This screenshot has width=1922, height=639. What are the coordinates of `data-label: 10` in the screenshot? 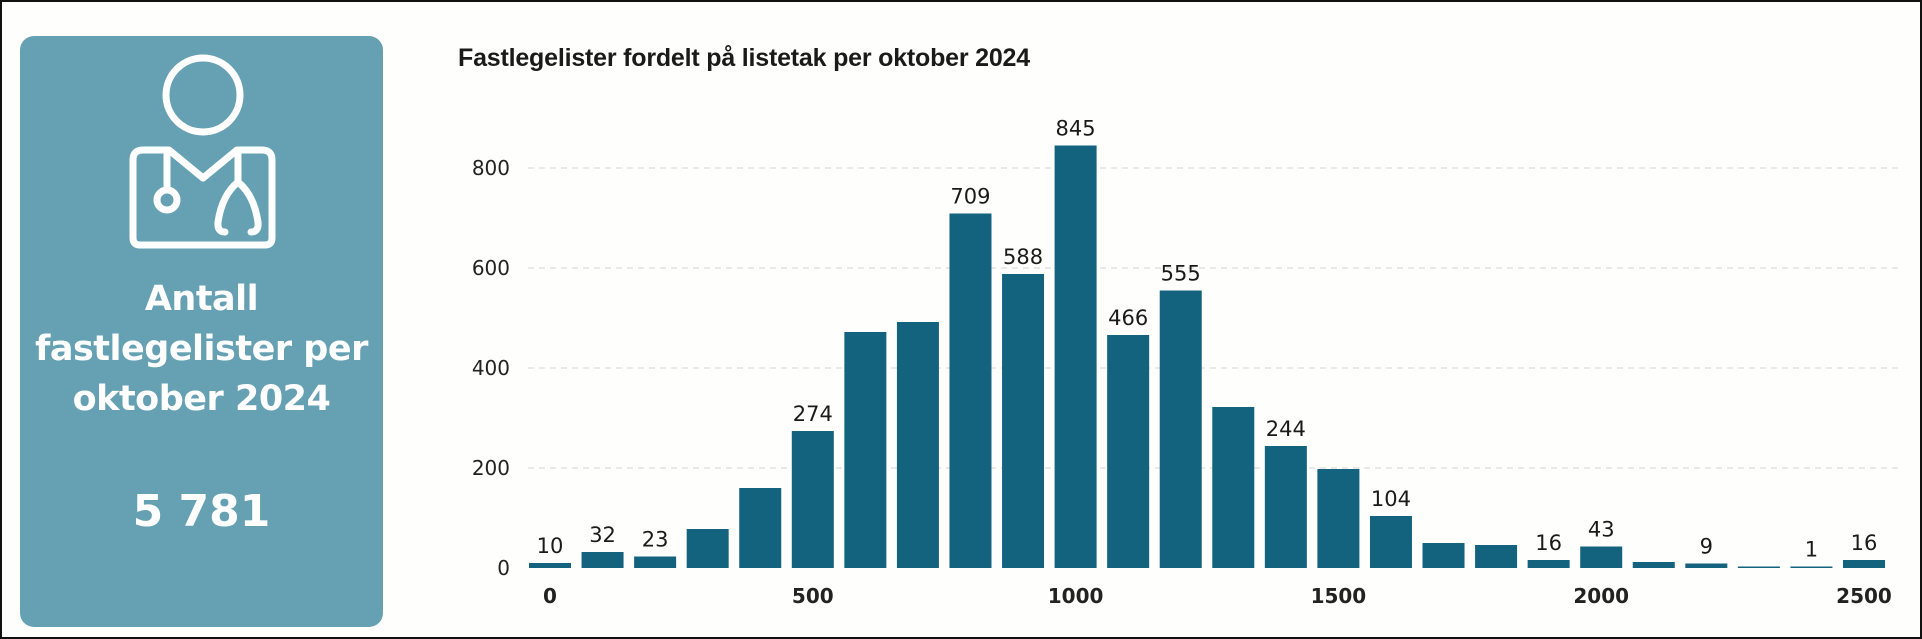 It's located at (550, 546).